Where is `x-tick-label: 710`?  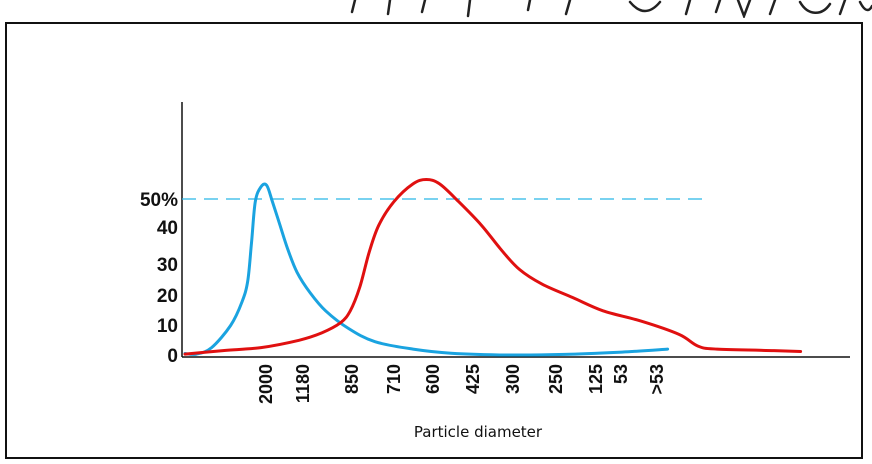 x-tick-label: 710 is located at coordinates (394, 379).